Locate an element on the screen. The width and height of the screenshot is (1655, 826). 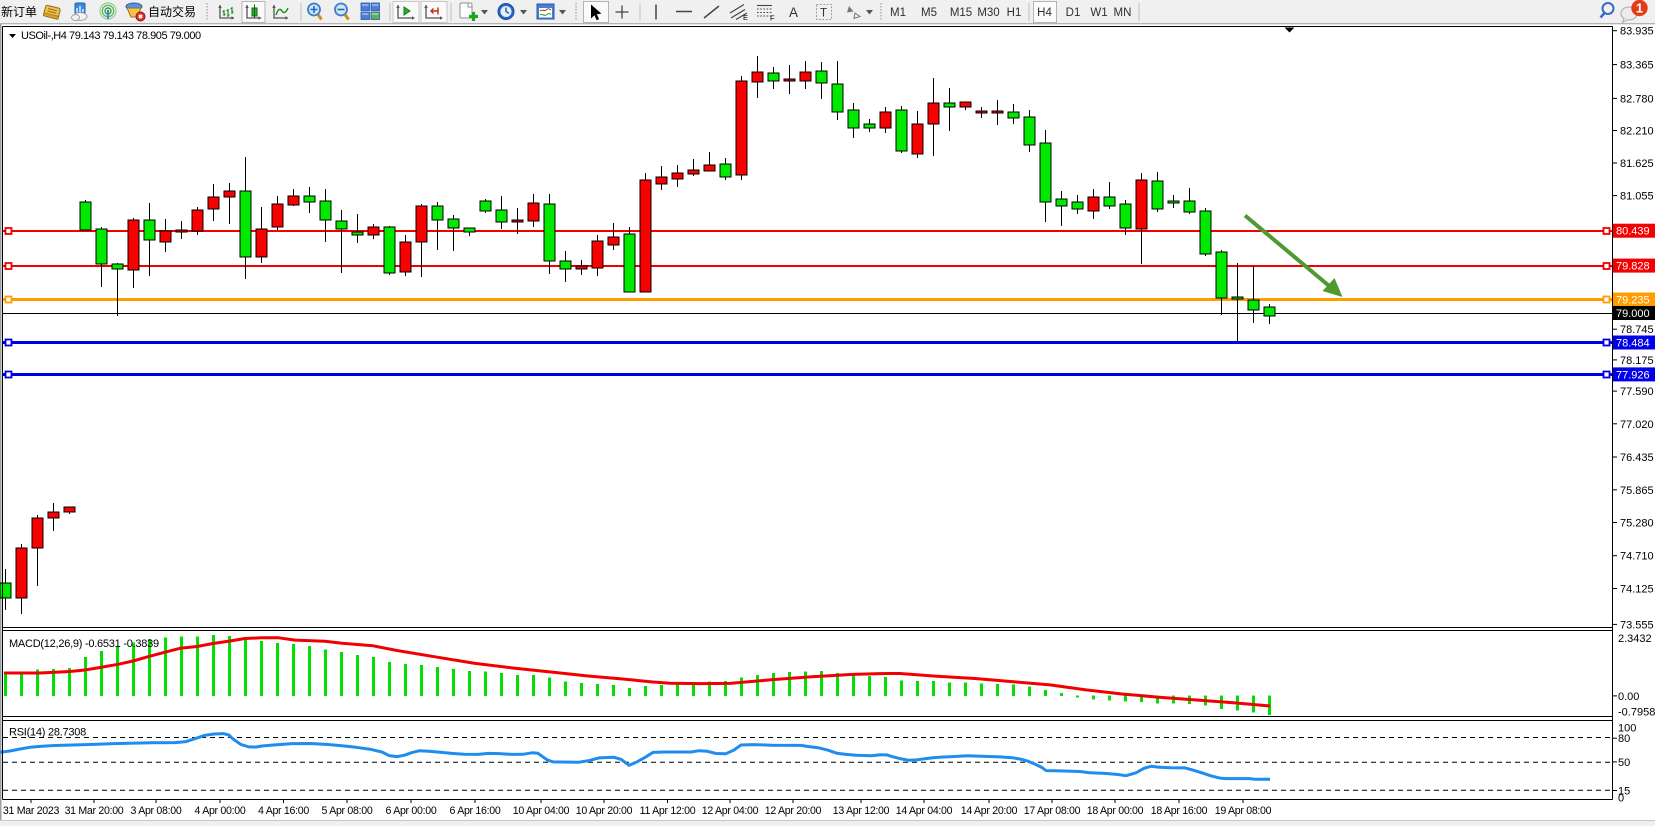
svg-text: 6 Apr 16:00 is located at coordinates (475, 811).